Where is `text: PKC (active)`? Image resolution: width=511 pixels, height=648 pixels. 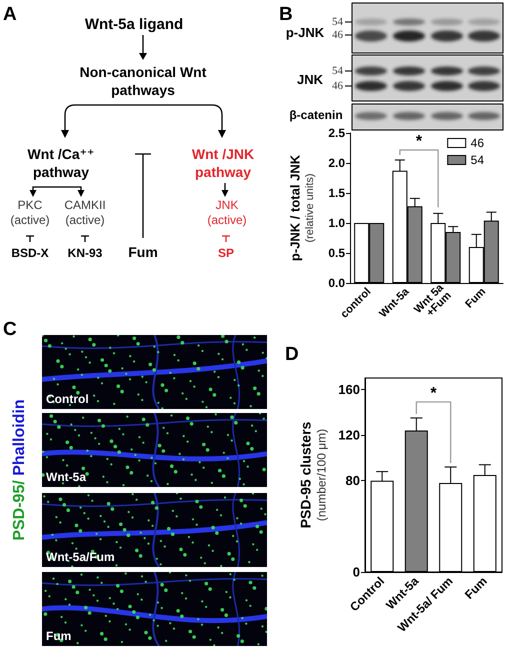
text: PKC (active) is located at coordinates (30, 213).